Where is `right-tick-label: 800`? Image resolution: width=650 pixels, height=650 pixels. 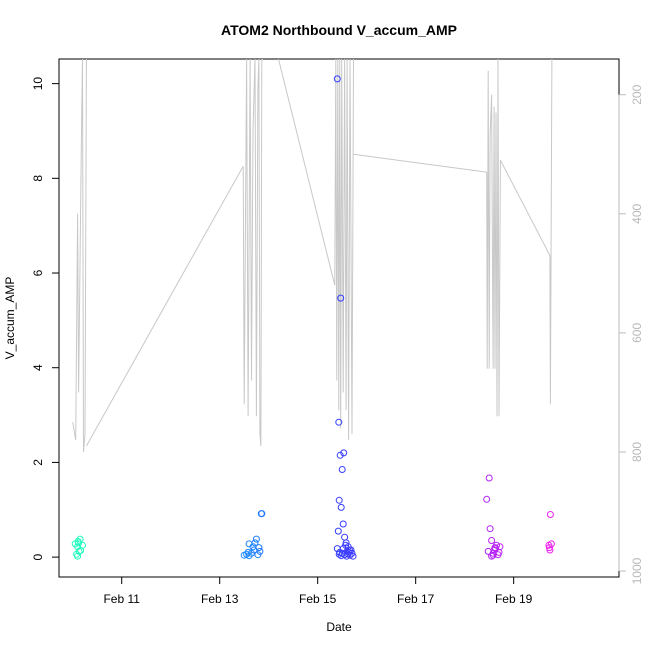
right-tick-label: 800 is located at coordinates (637, 452).